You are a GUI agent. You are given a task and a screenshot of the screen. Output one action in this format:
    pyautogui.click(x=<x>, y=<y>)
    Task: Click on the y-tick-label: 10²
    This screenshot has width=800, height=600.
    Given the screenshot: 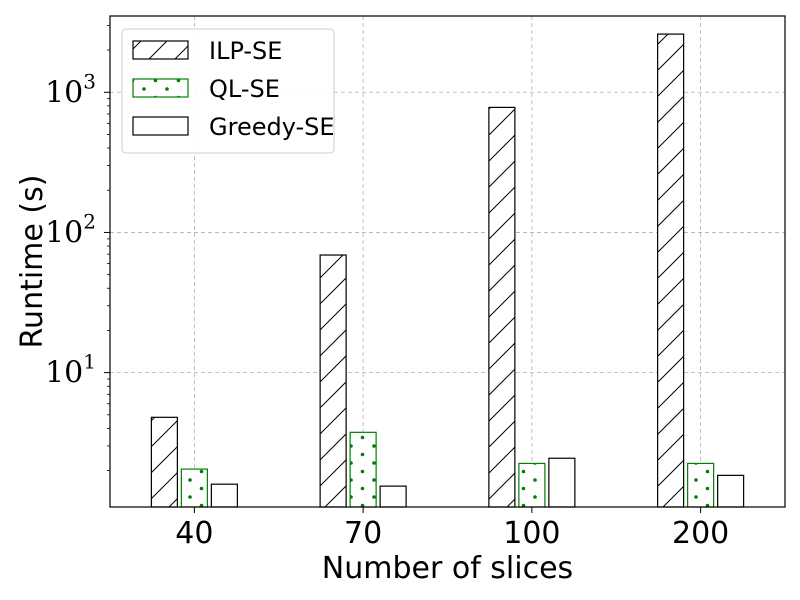 What is the action you would take?
    pyautogui.click(x=70, y=229)
    